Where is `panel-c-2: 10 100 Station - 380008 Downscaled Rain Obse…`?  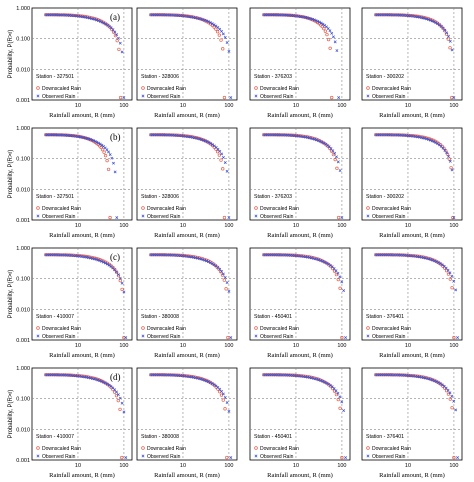 panel-c-2: 10 100 Station - 380008 Downscaled Rain Obse… is located at coordinates (187, 303).